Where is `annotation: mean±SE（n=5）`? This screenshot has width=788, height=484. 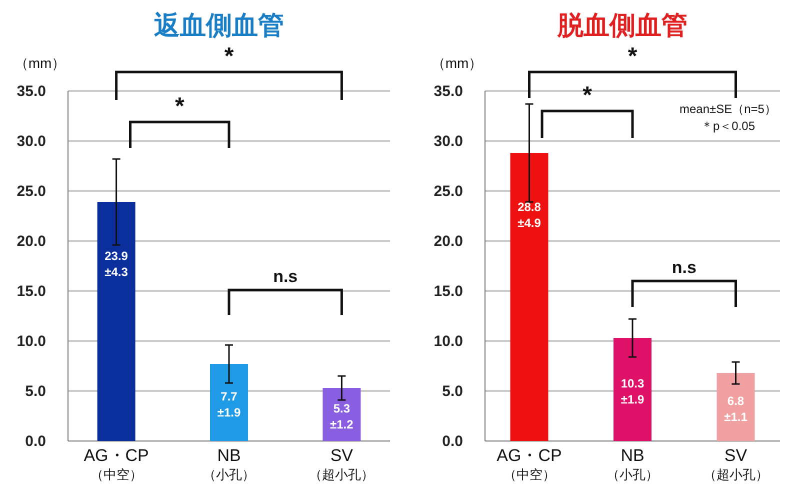
annotation: mean±SE（n=5） is located at coordinates (728, 109).